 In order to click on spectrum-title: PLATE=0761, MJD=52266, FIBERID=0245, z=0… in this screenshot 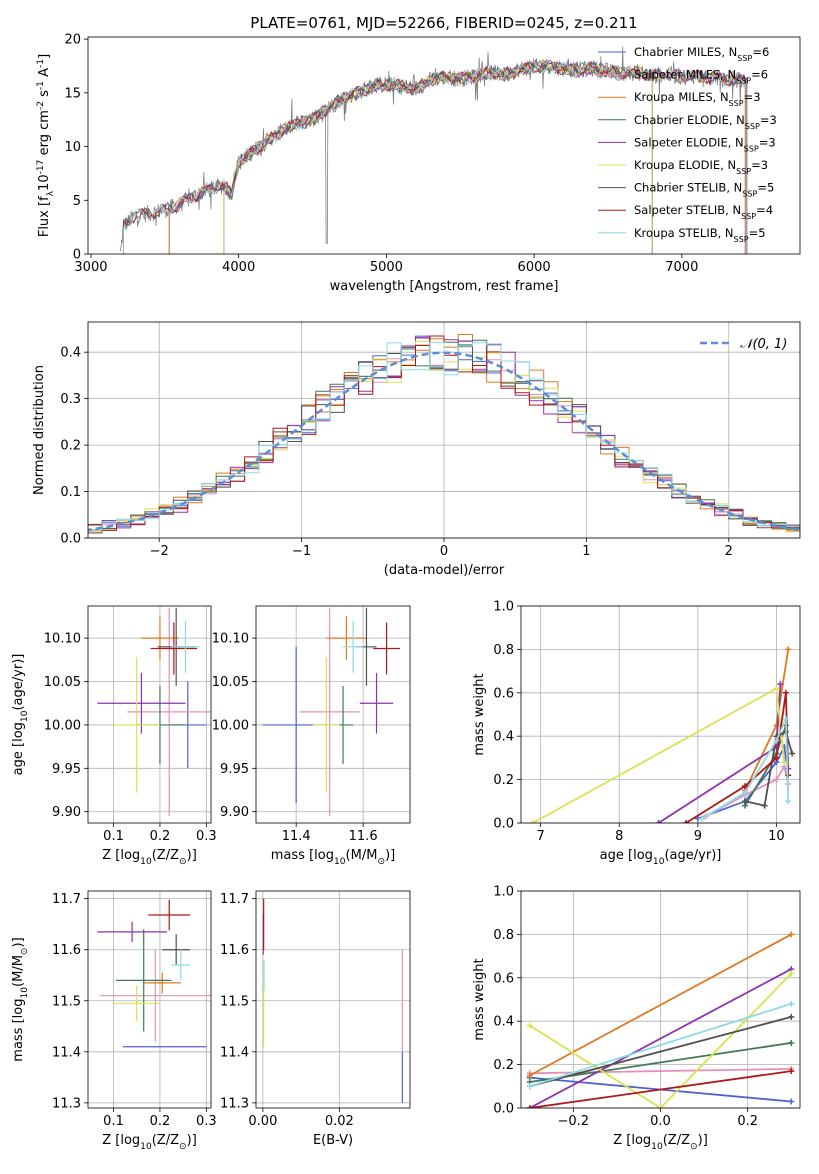, I will do `click(443, 23)`.